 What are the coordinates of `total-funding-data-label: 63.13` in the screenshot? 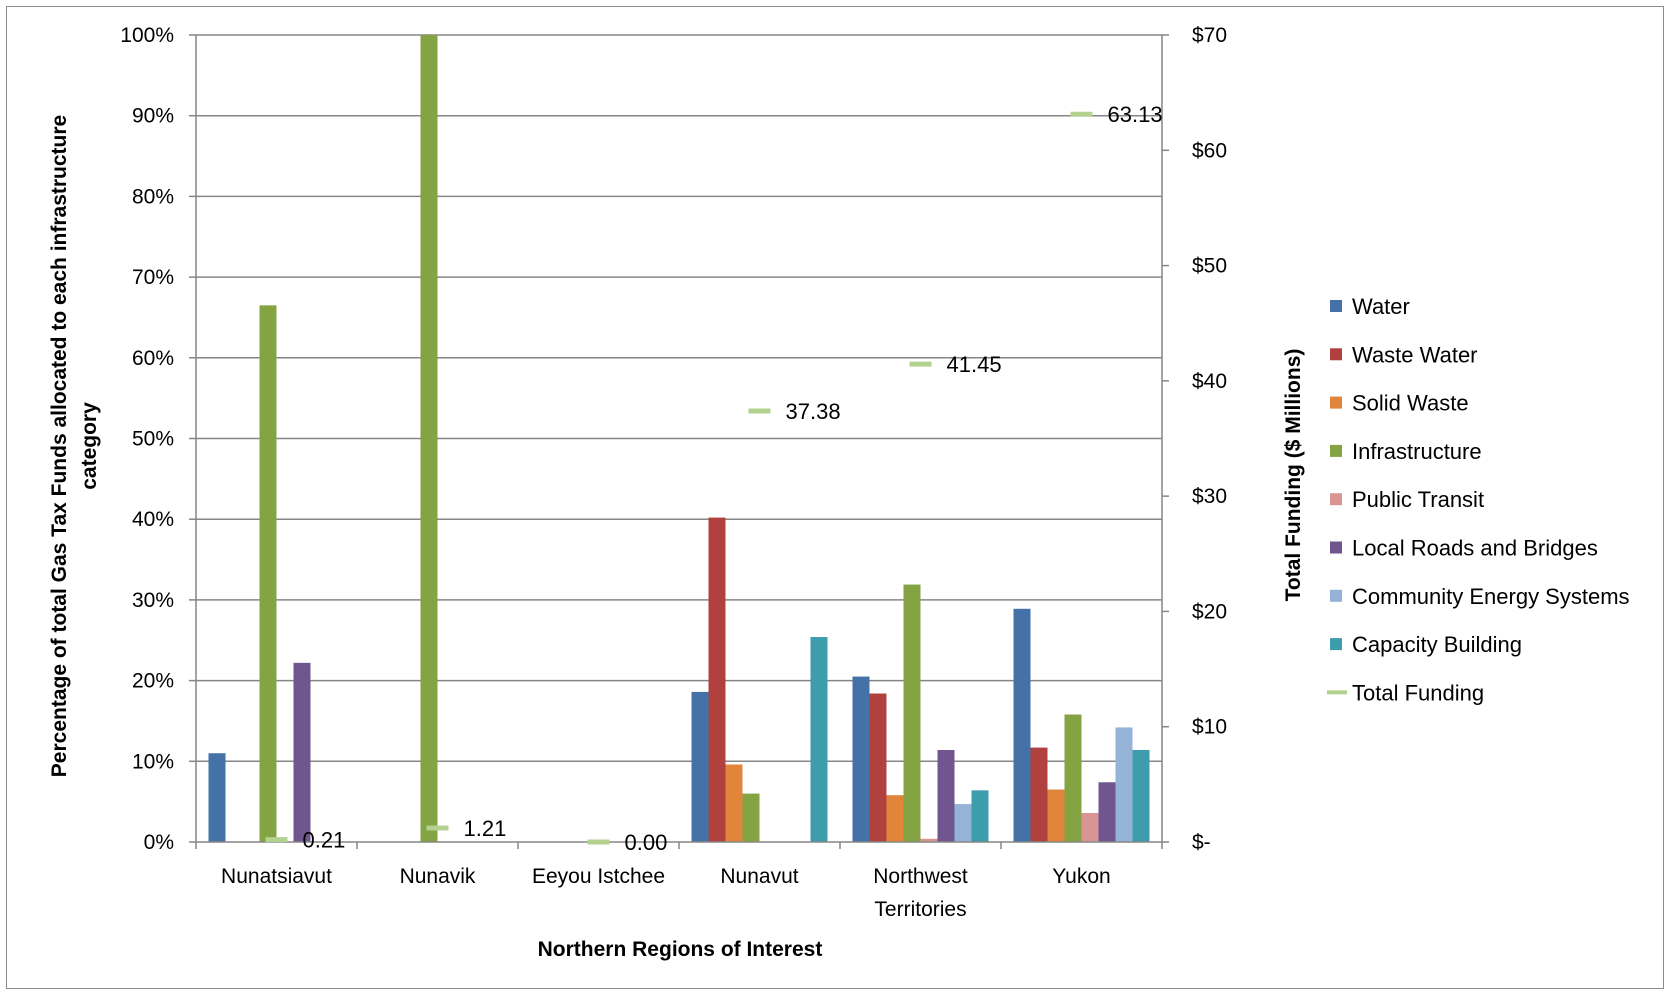 It's located at (1135, 114).